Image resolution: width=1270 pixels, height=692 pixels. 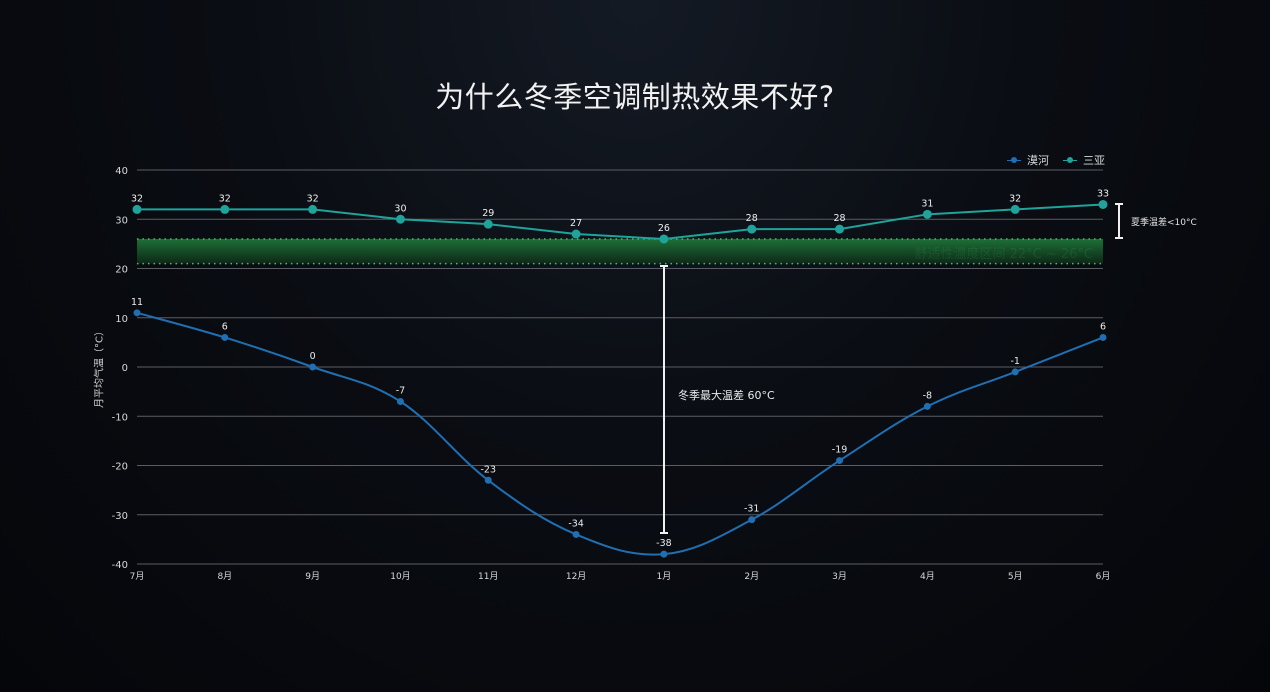 I want to click on x-tick-label: 7月, so click(x=137, y=576).